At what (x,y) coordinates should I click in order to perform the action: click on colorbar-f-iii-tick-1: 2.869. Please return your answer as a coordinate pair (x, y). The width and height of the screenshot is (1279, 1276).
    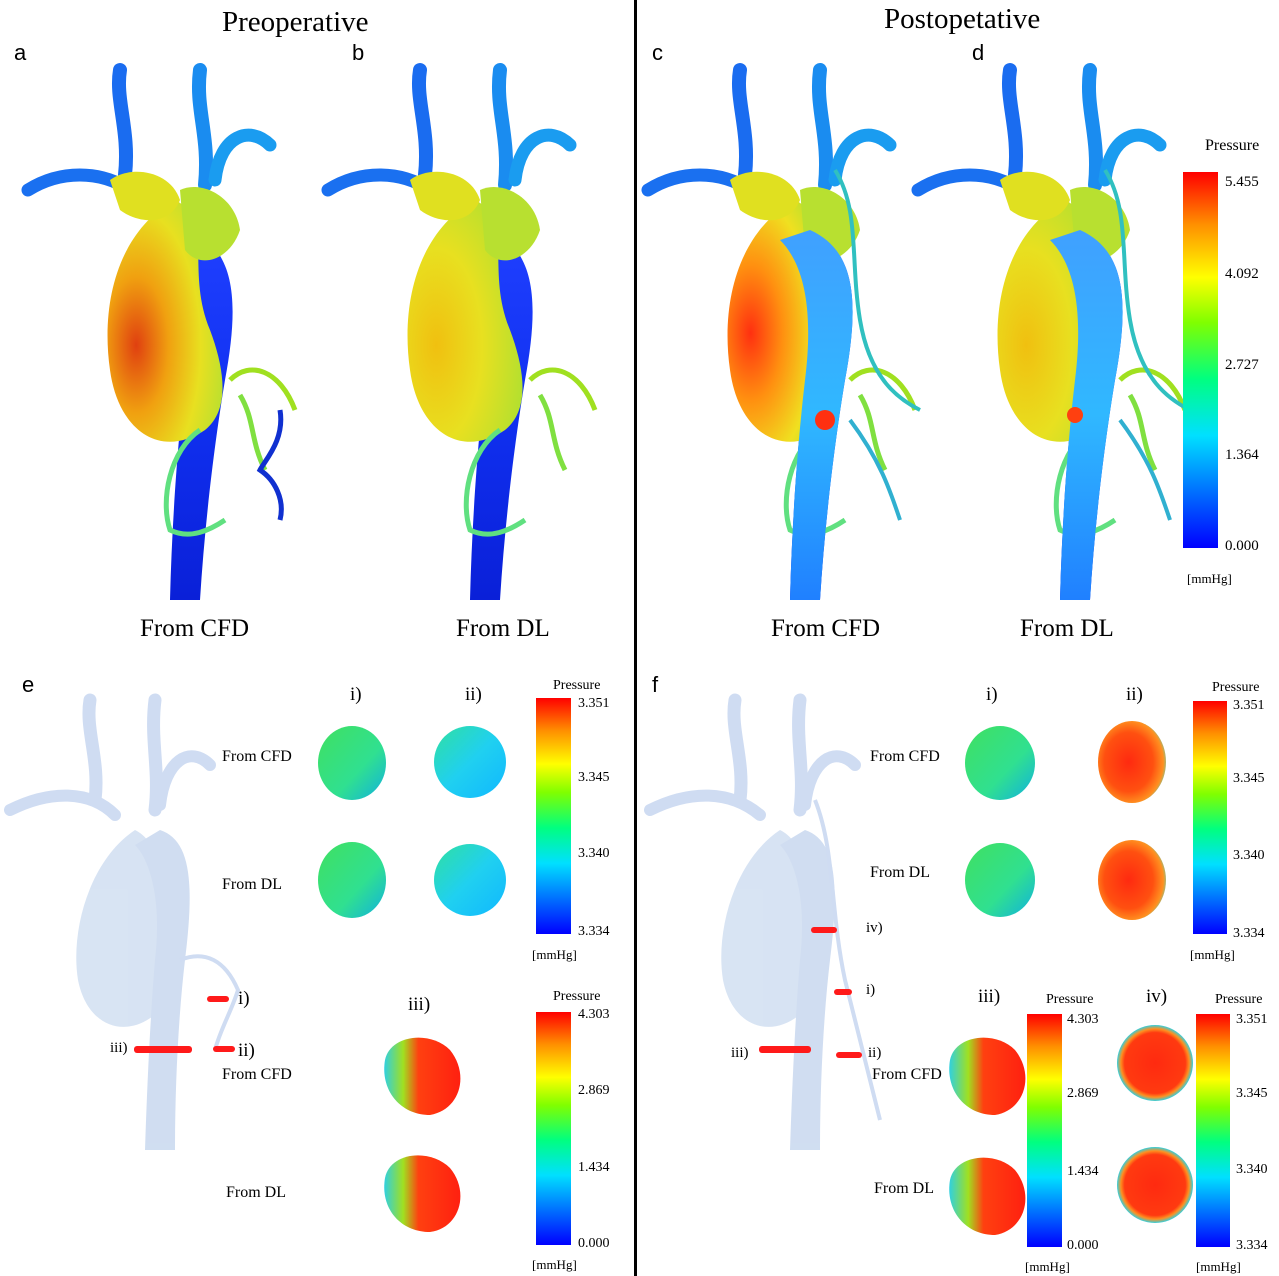
    Looking at the image, I should click on (1083, 1094).